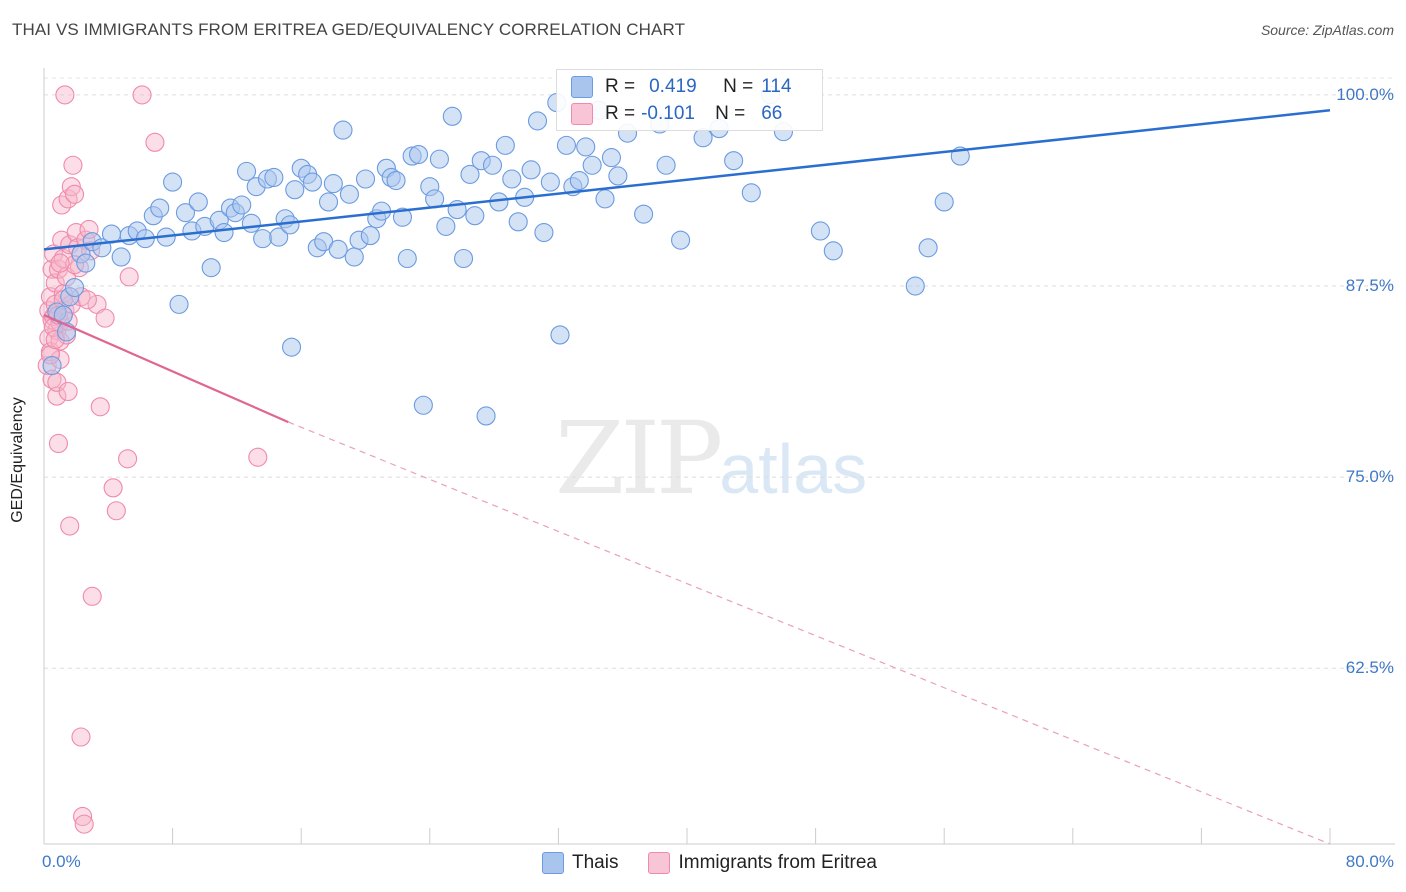  I want to click on legend-n-value-thais: 114, so click(776, 86).